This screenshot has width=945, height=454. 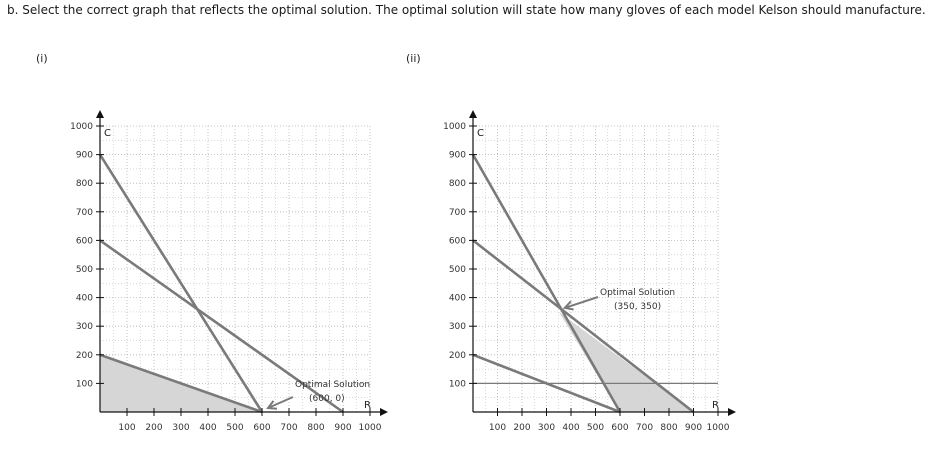 I want to click on option-ii-label: (ii), so click(x=413, y=58).